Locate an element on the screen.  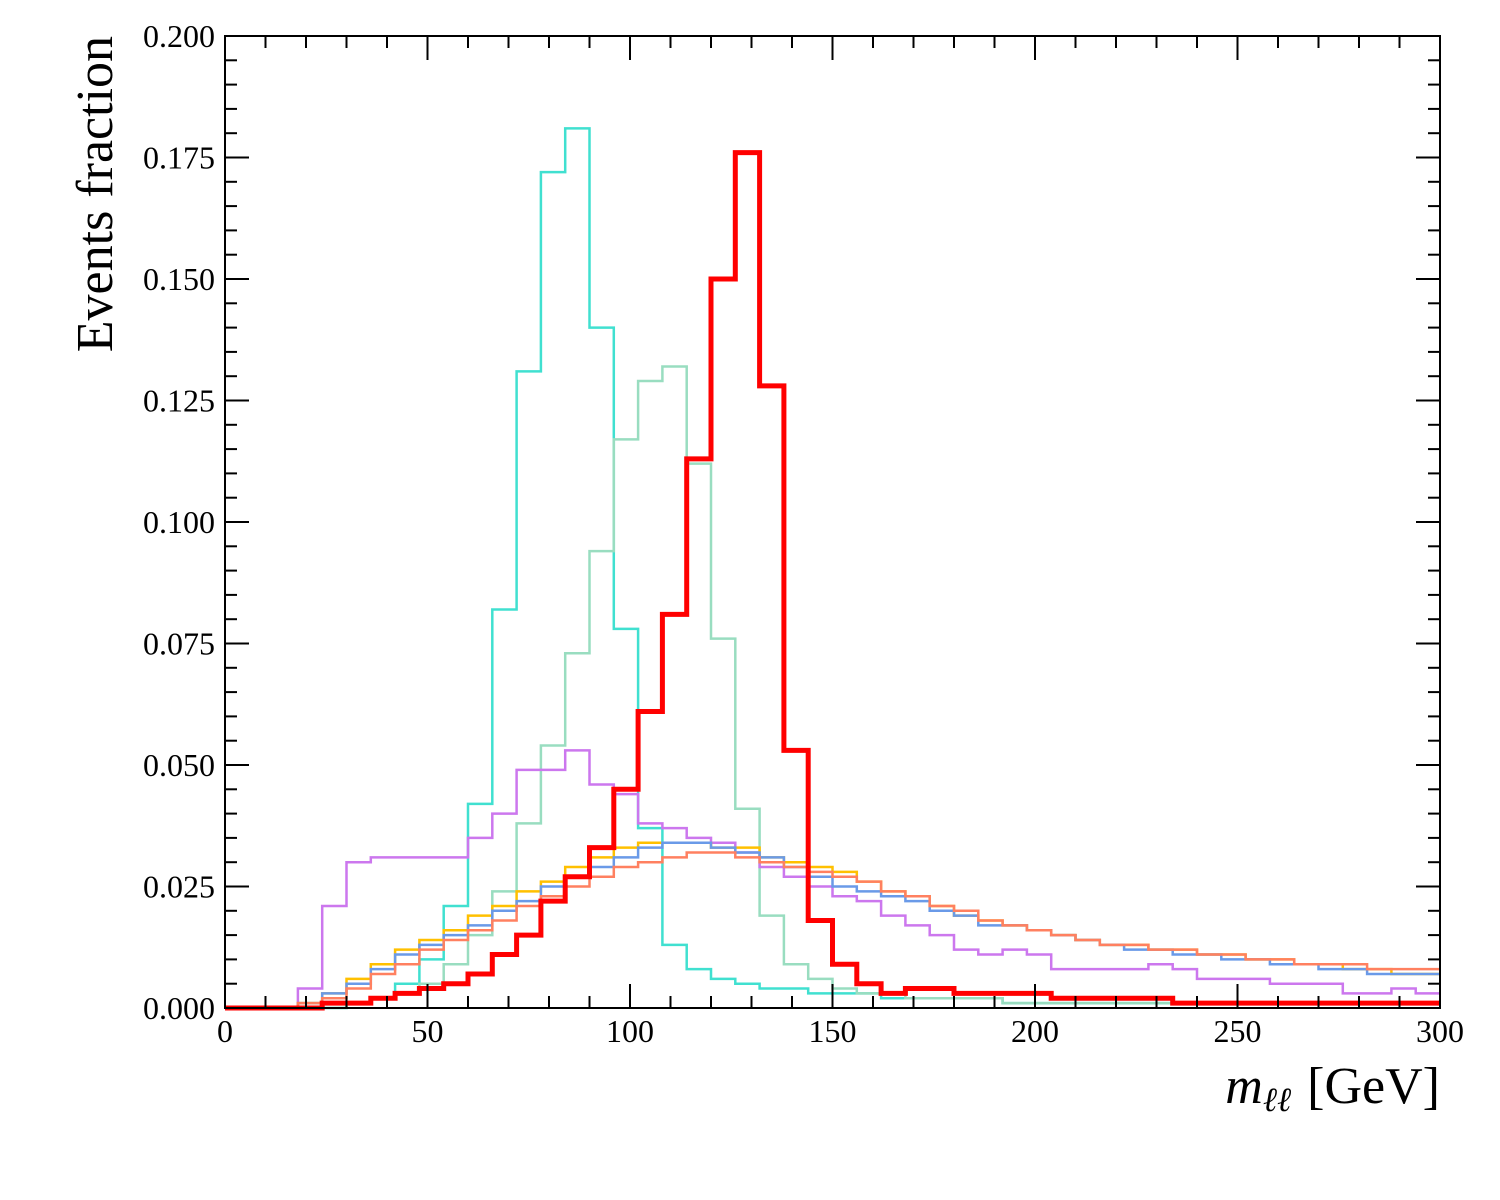
y-tick-label: 0.025 is located at coordinates (179, 887).